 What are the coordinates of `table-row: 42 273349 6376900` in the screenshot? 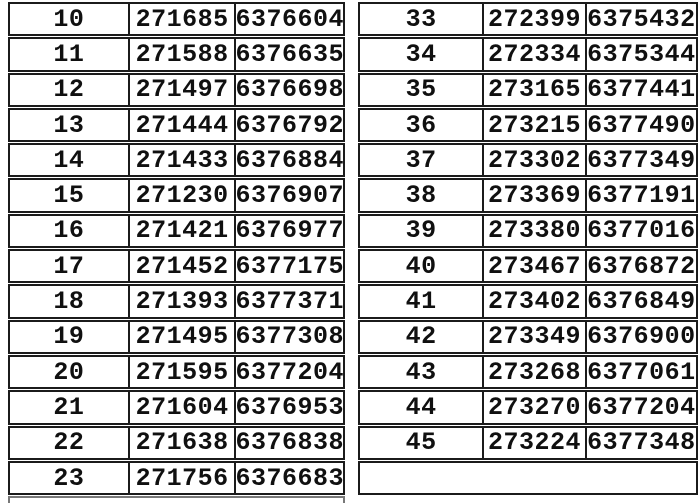 It's located at (528, 336).